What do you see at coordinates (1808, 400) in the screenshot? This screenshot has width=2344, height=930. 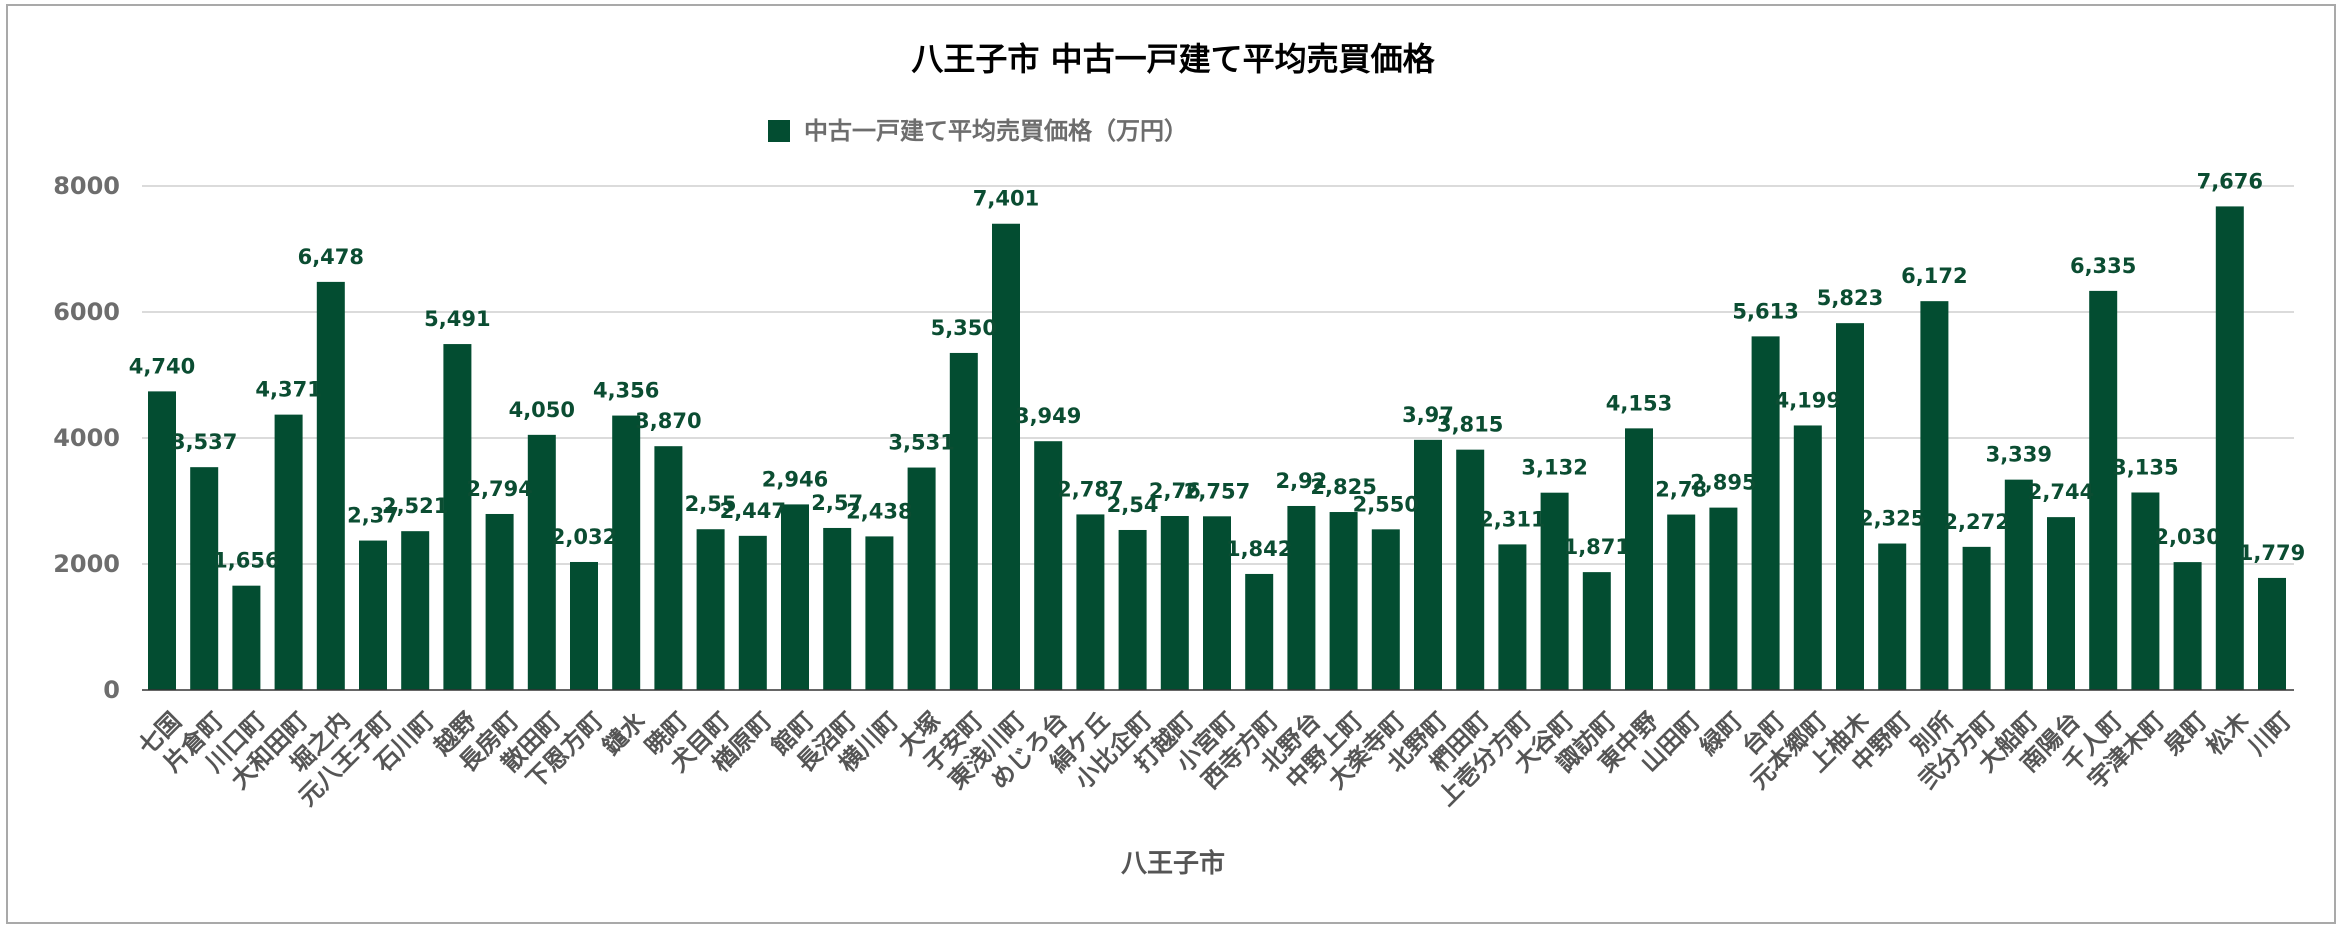 I see `data-label: 4,199` at bounding box center [1808, 400].